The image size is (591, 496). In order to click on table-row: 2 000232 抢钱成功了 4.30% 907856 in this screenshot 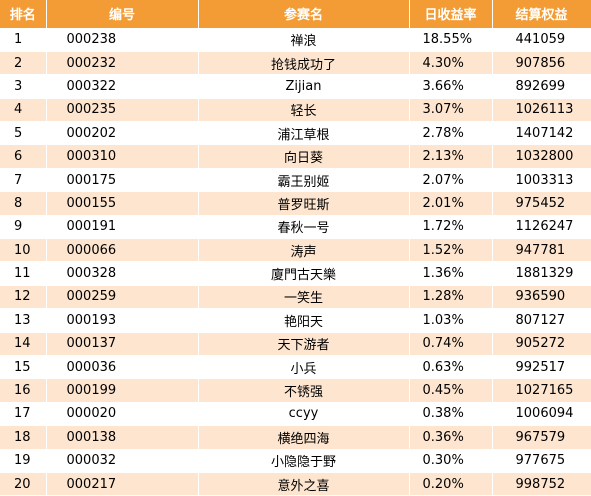, I will do `click(295, 63)`.